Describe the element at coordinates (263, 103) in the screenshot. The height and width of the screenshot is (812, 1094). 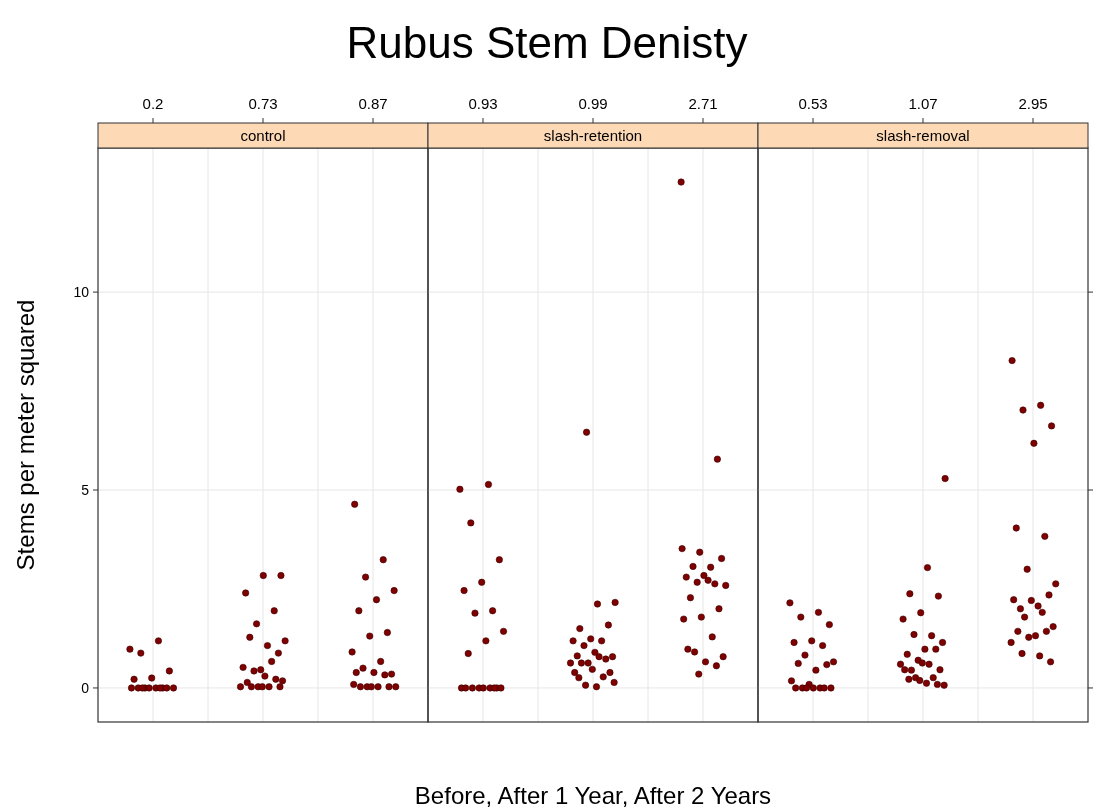
I see `x-tick-label: 0.73` at that location.